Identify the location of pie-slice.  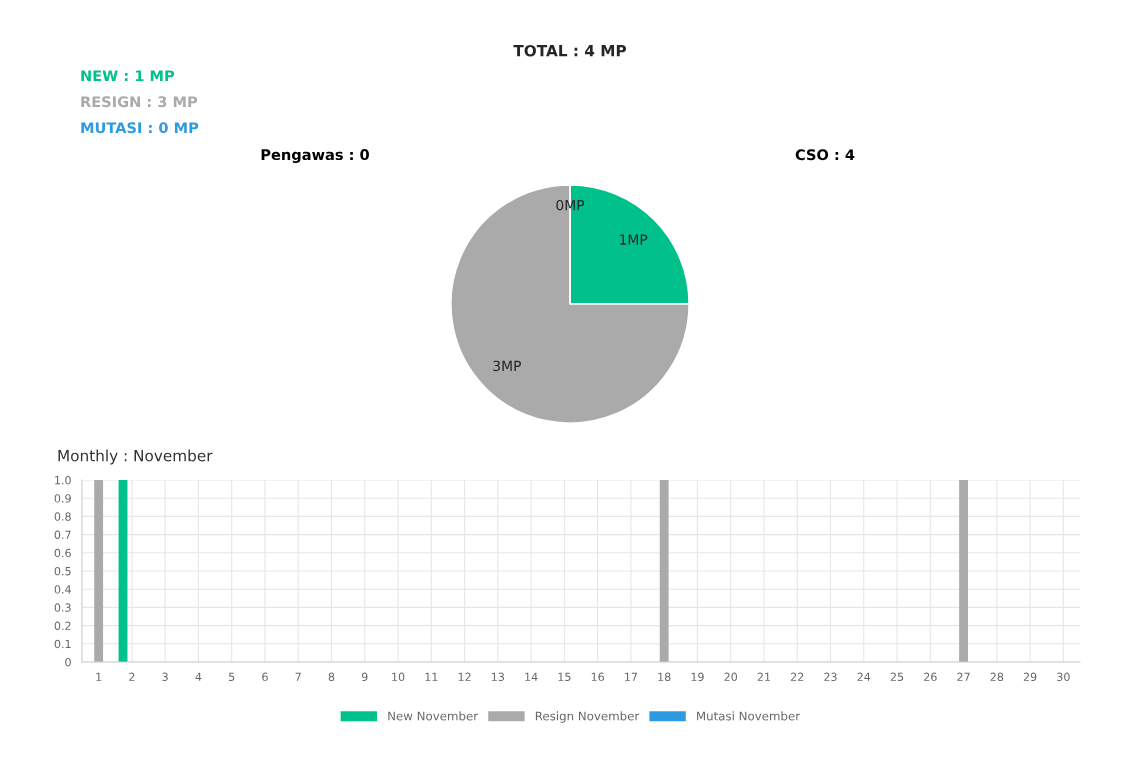
(570, 304).